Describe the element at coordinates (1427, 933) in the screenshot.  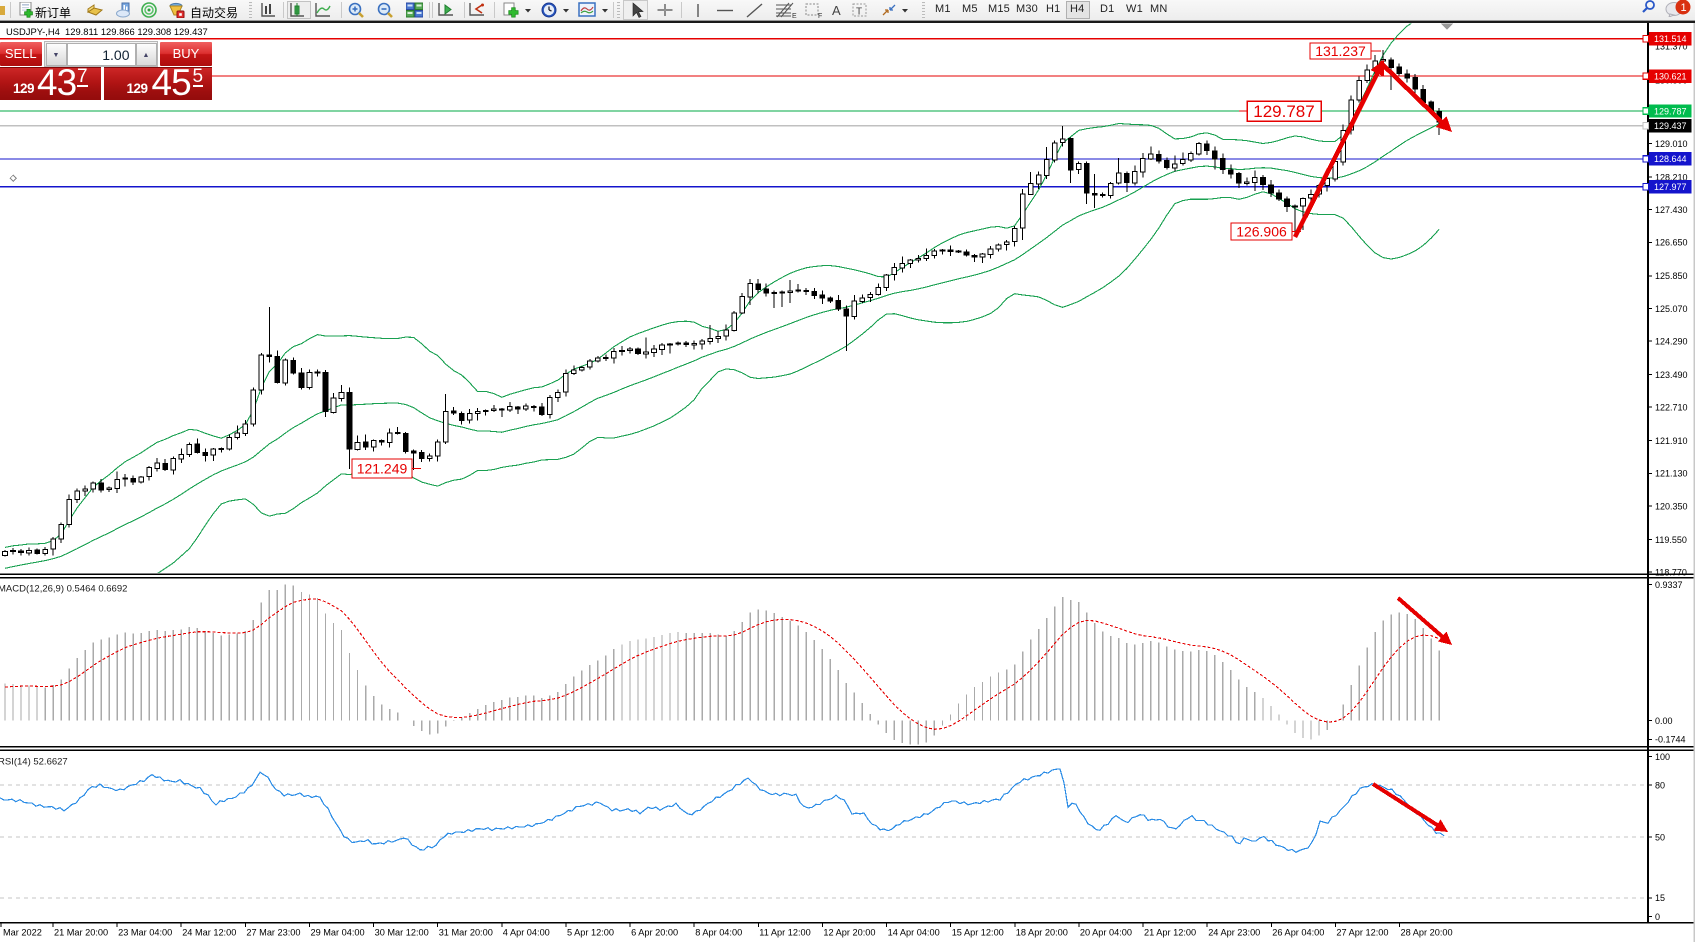
I see `svg-text: 28 Apr 20:00` at that location.